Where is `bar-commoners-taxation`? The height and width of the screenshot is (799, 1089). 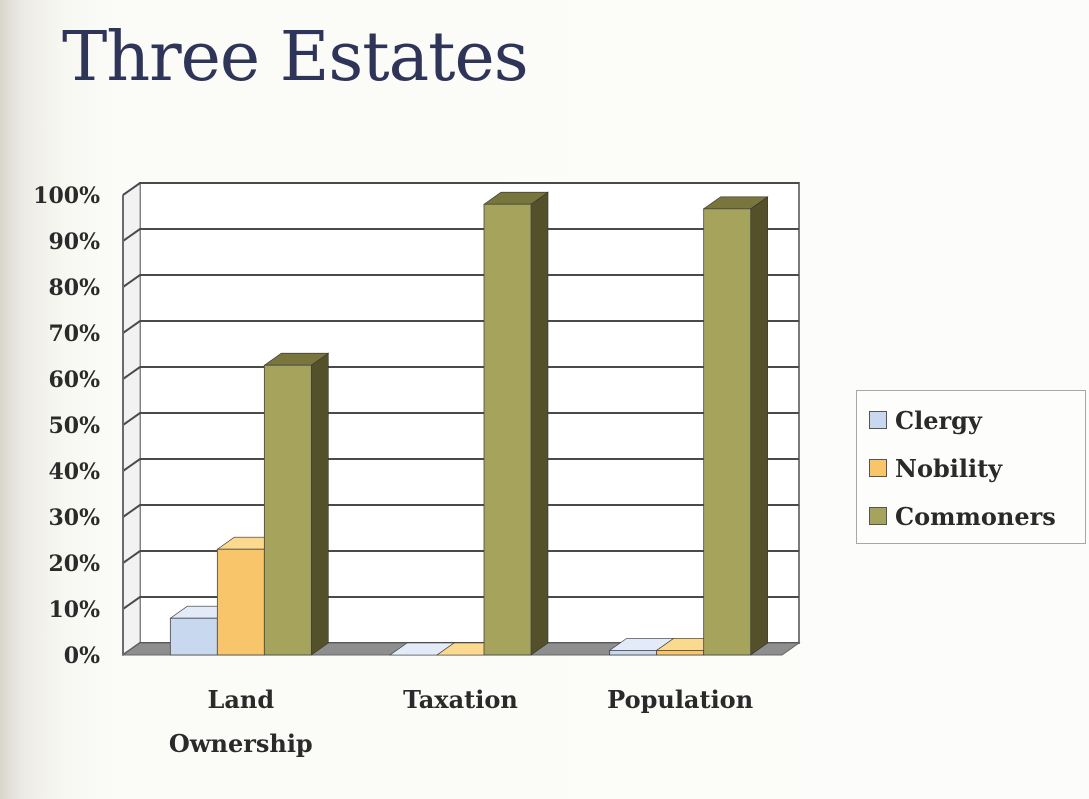 bar-commoners-taxation is located at coordinates (516, 423).